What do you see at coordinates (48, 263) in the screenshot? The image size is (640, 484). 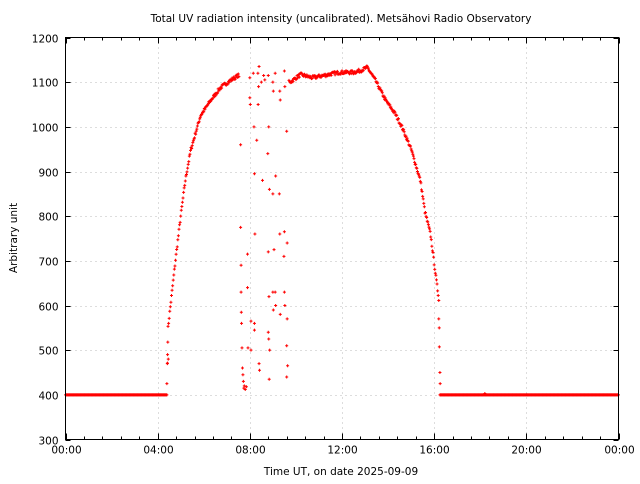 I see `y-tick-label: 700` at bounding box center [48, 263].